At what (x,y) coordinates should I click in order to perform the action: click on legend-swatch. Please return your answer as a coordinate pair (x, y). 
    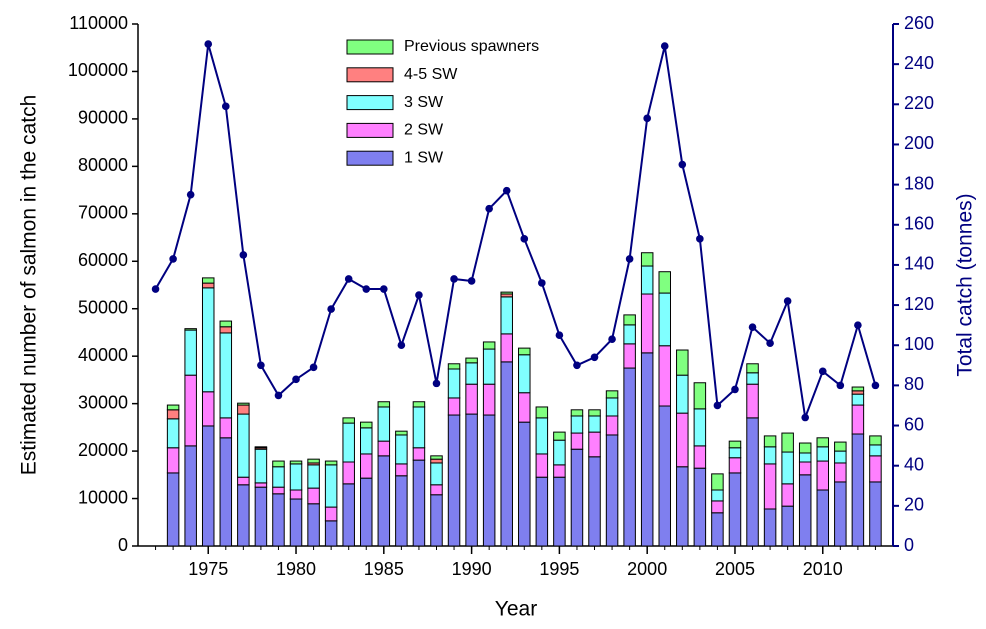
    Looking at the image, I should click on (370, 130).